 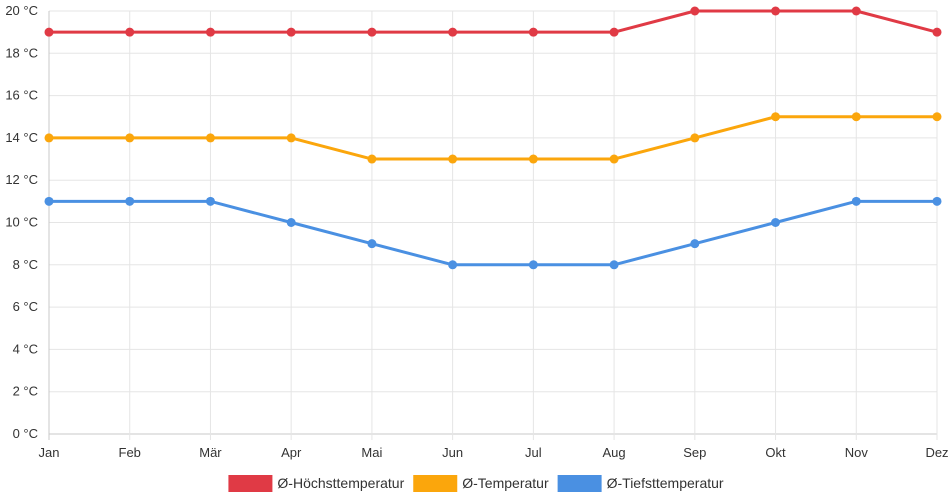 What do you see at coordinates (49, 452) in the screenshot?
I see `x-tick-label: Jan` at bounding box center [49, 452].